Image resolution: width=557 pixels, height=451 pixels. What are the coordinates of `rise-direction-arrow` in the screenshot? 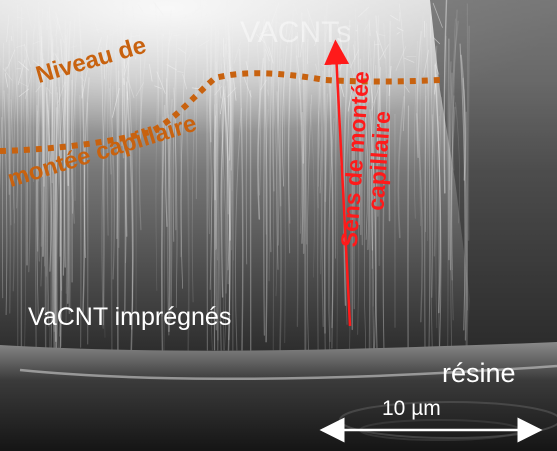 It's located at (338, 183).